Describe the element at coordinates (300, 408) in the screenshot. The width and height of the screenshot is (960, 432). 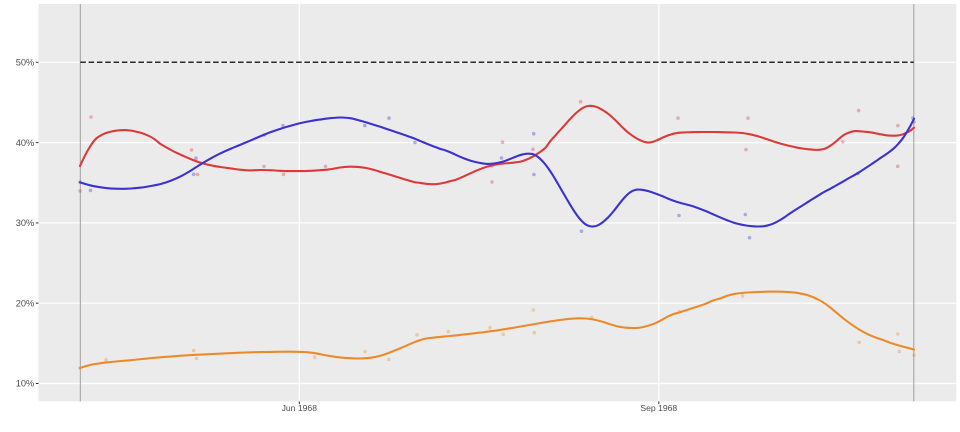
I see `svg-text: Jun 1968` at that location.